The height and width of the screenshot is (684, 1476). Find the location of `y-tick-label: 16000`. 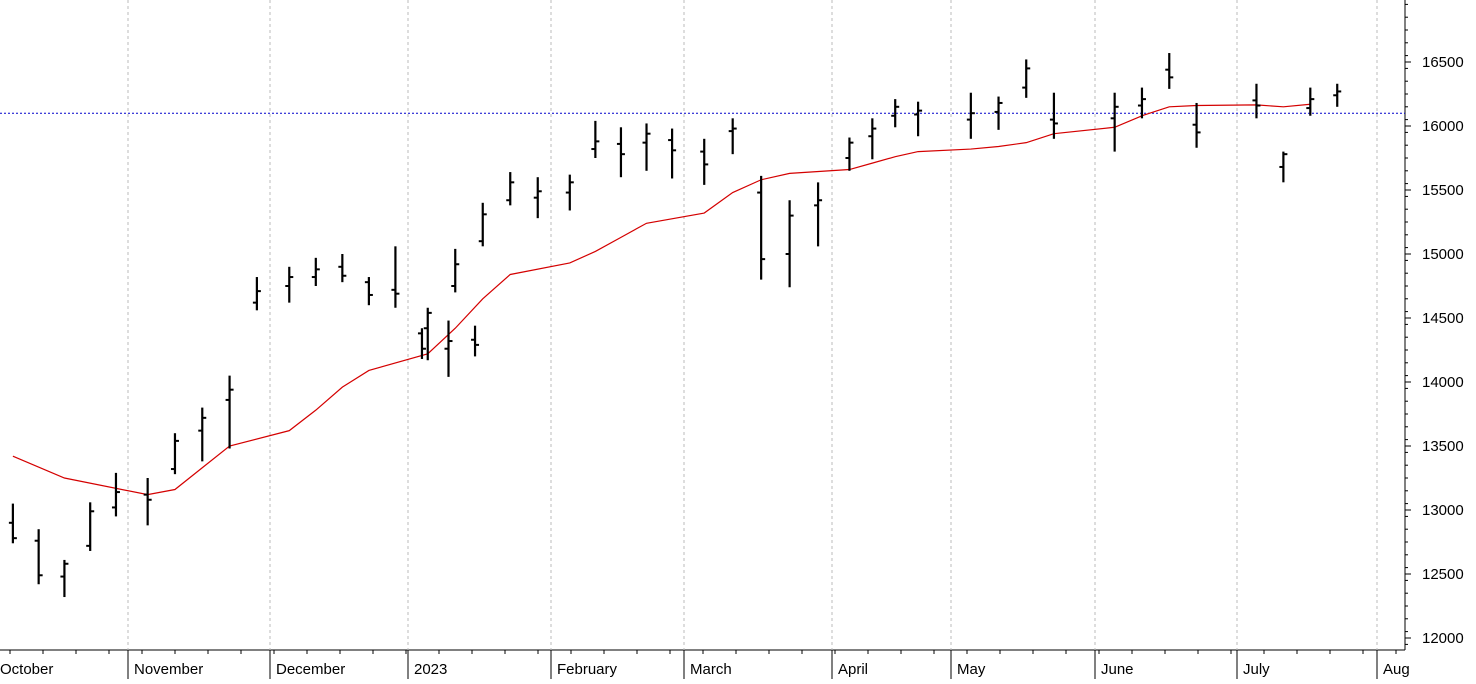

y-tick-label: 16000 is located at coordinates (1443, 126).